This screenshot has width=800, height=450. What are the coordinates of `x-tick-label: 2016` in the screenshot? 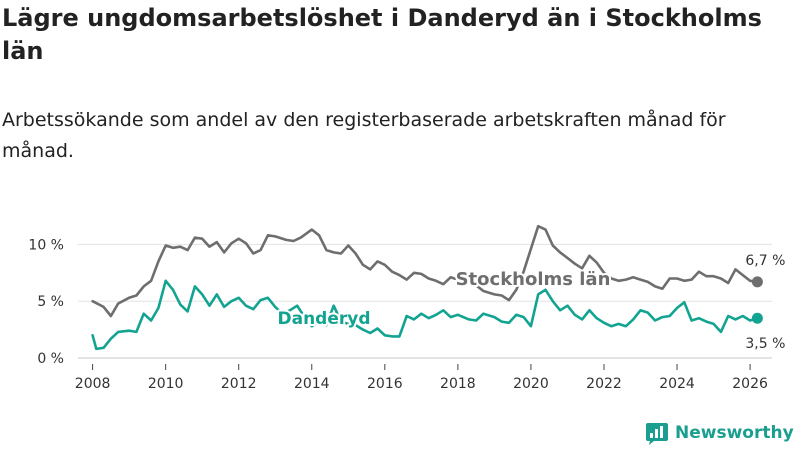 It's located at (385, 384).